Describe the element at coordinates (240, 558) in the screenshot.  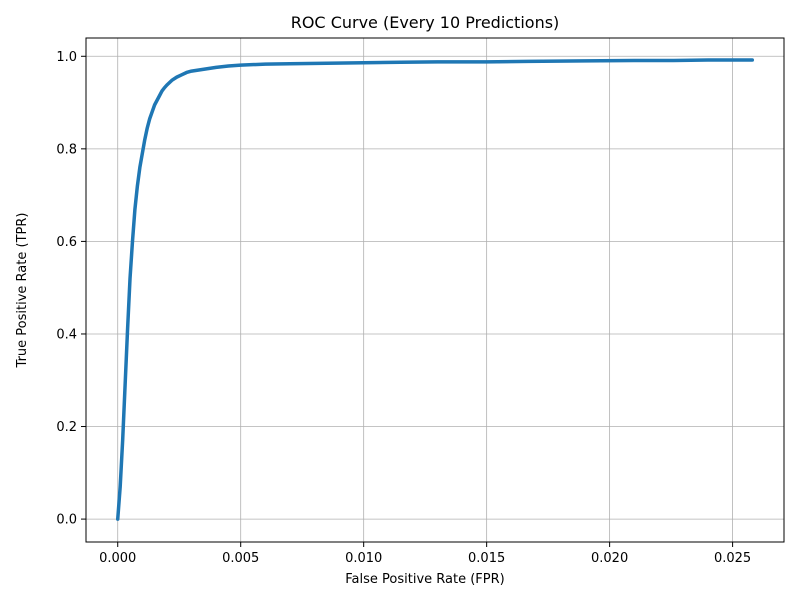
I see `x-tick-label: 0.005` at that location.